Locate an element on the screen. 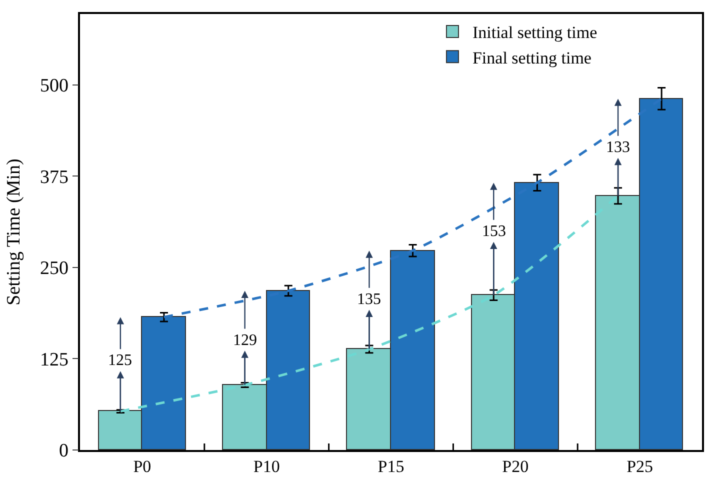 This screenshot has width=716, height=488. legend-label: Initial setting time is located at coordinates (535, 32).